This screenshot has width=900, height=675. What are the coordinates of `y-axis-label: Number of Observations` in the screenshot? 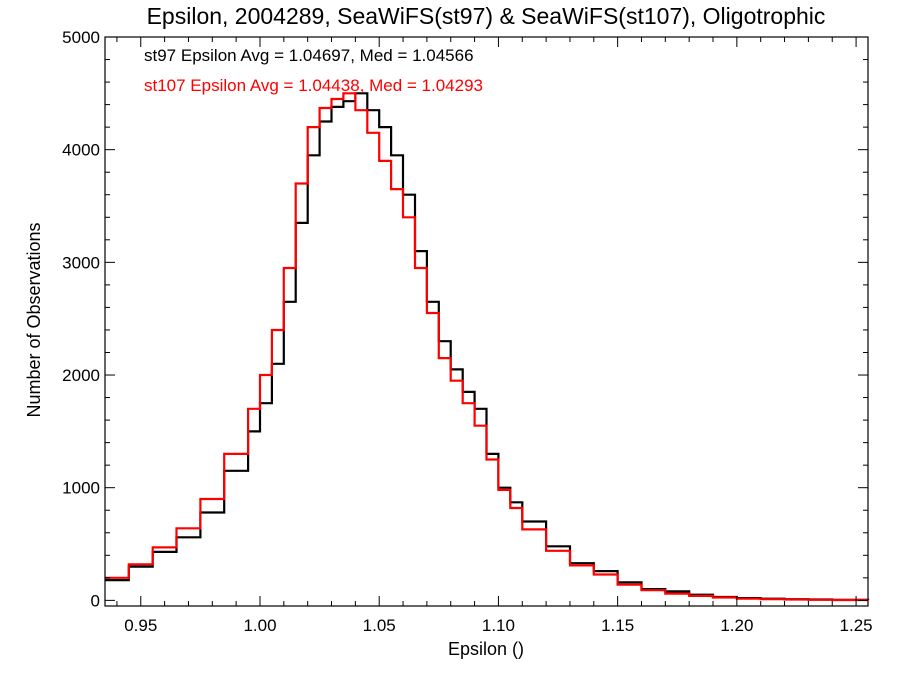 It's located at (34, 319).